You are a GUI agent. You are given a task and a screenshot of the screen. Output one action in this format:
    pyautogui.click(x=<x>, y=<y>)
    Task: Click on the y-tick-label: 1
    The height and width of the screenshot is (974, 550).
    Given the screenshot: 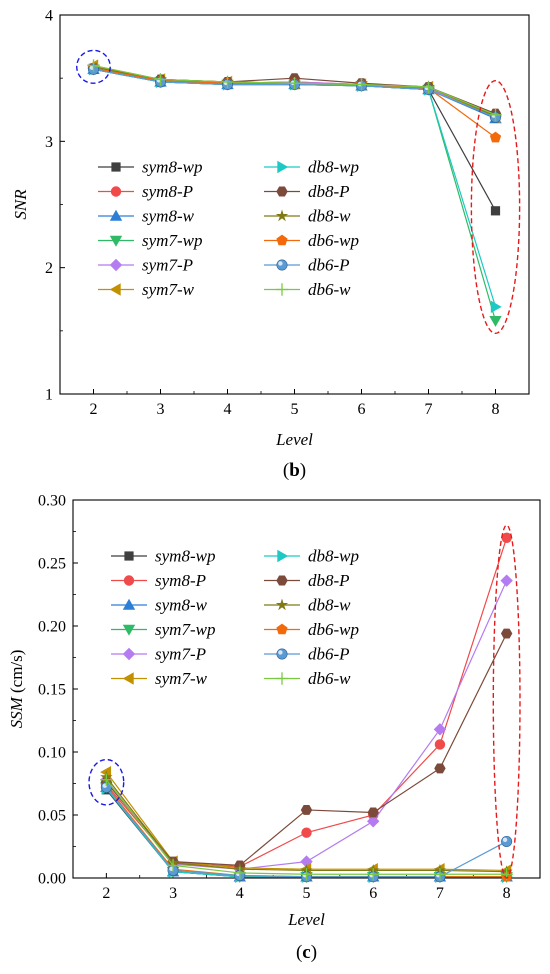 What is the action you would take?
    pyautogui.click(x=49, y=395)
    